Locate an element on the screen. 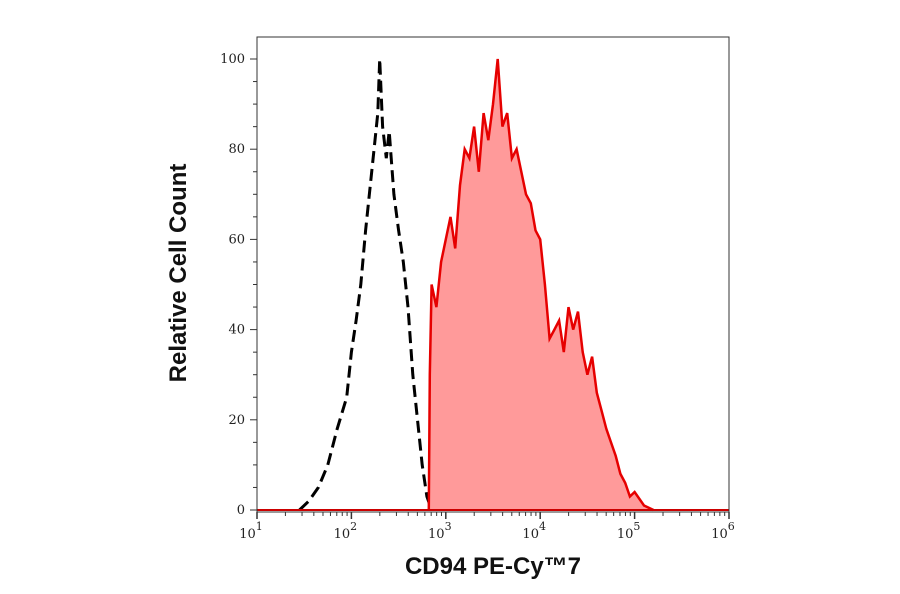  y-tick-label: 60 is located at coordinates (236, 239).